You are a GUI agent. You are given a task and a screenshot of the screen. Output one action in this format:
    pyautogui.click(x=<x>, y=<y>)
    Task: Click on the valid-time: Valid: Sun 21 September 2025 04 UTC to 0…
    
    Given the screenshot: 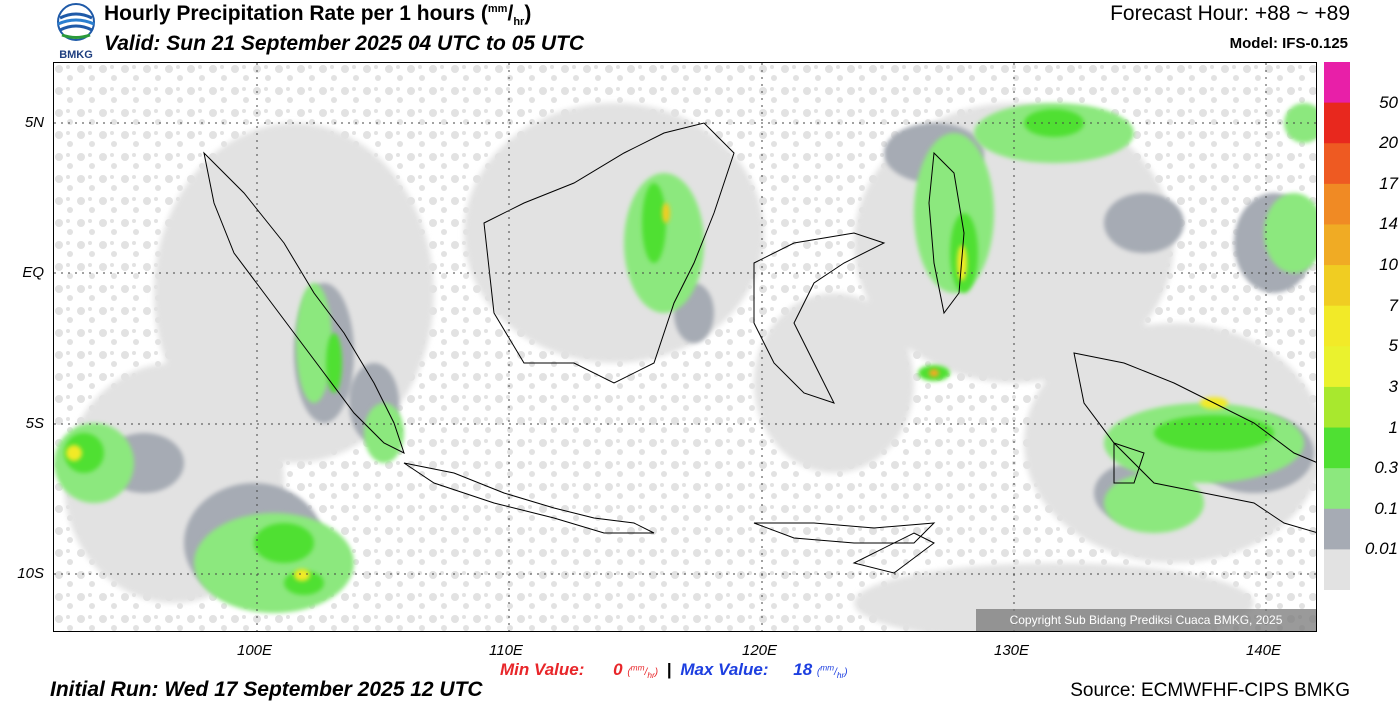 What is the action you would take?
    pyautogui.click(x=344, y=43)
    